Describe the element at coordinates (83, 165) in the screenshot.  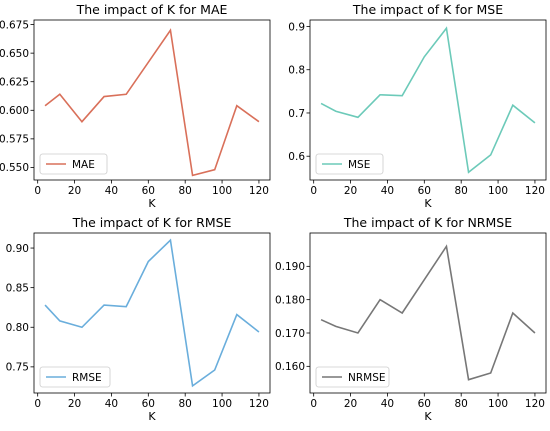
I see `legend-label: MAE` at that location.